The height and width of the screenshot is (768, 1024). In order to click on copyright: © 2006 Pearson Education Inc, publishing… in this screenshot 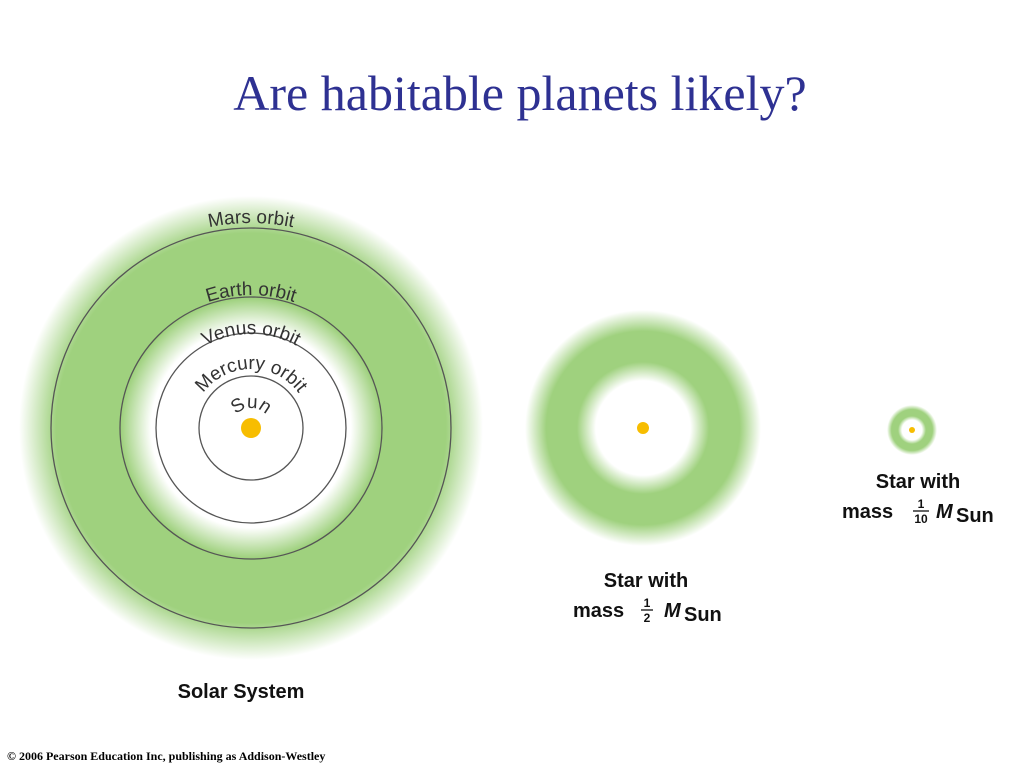, I will do `click(166, 756)`.